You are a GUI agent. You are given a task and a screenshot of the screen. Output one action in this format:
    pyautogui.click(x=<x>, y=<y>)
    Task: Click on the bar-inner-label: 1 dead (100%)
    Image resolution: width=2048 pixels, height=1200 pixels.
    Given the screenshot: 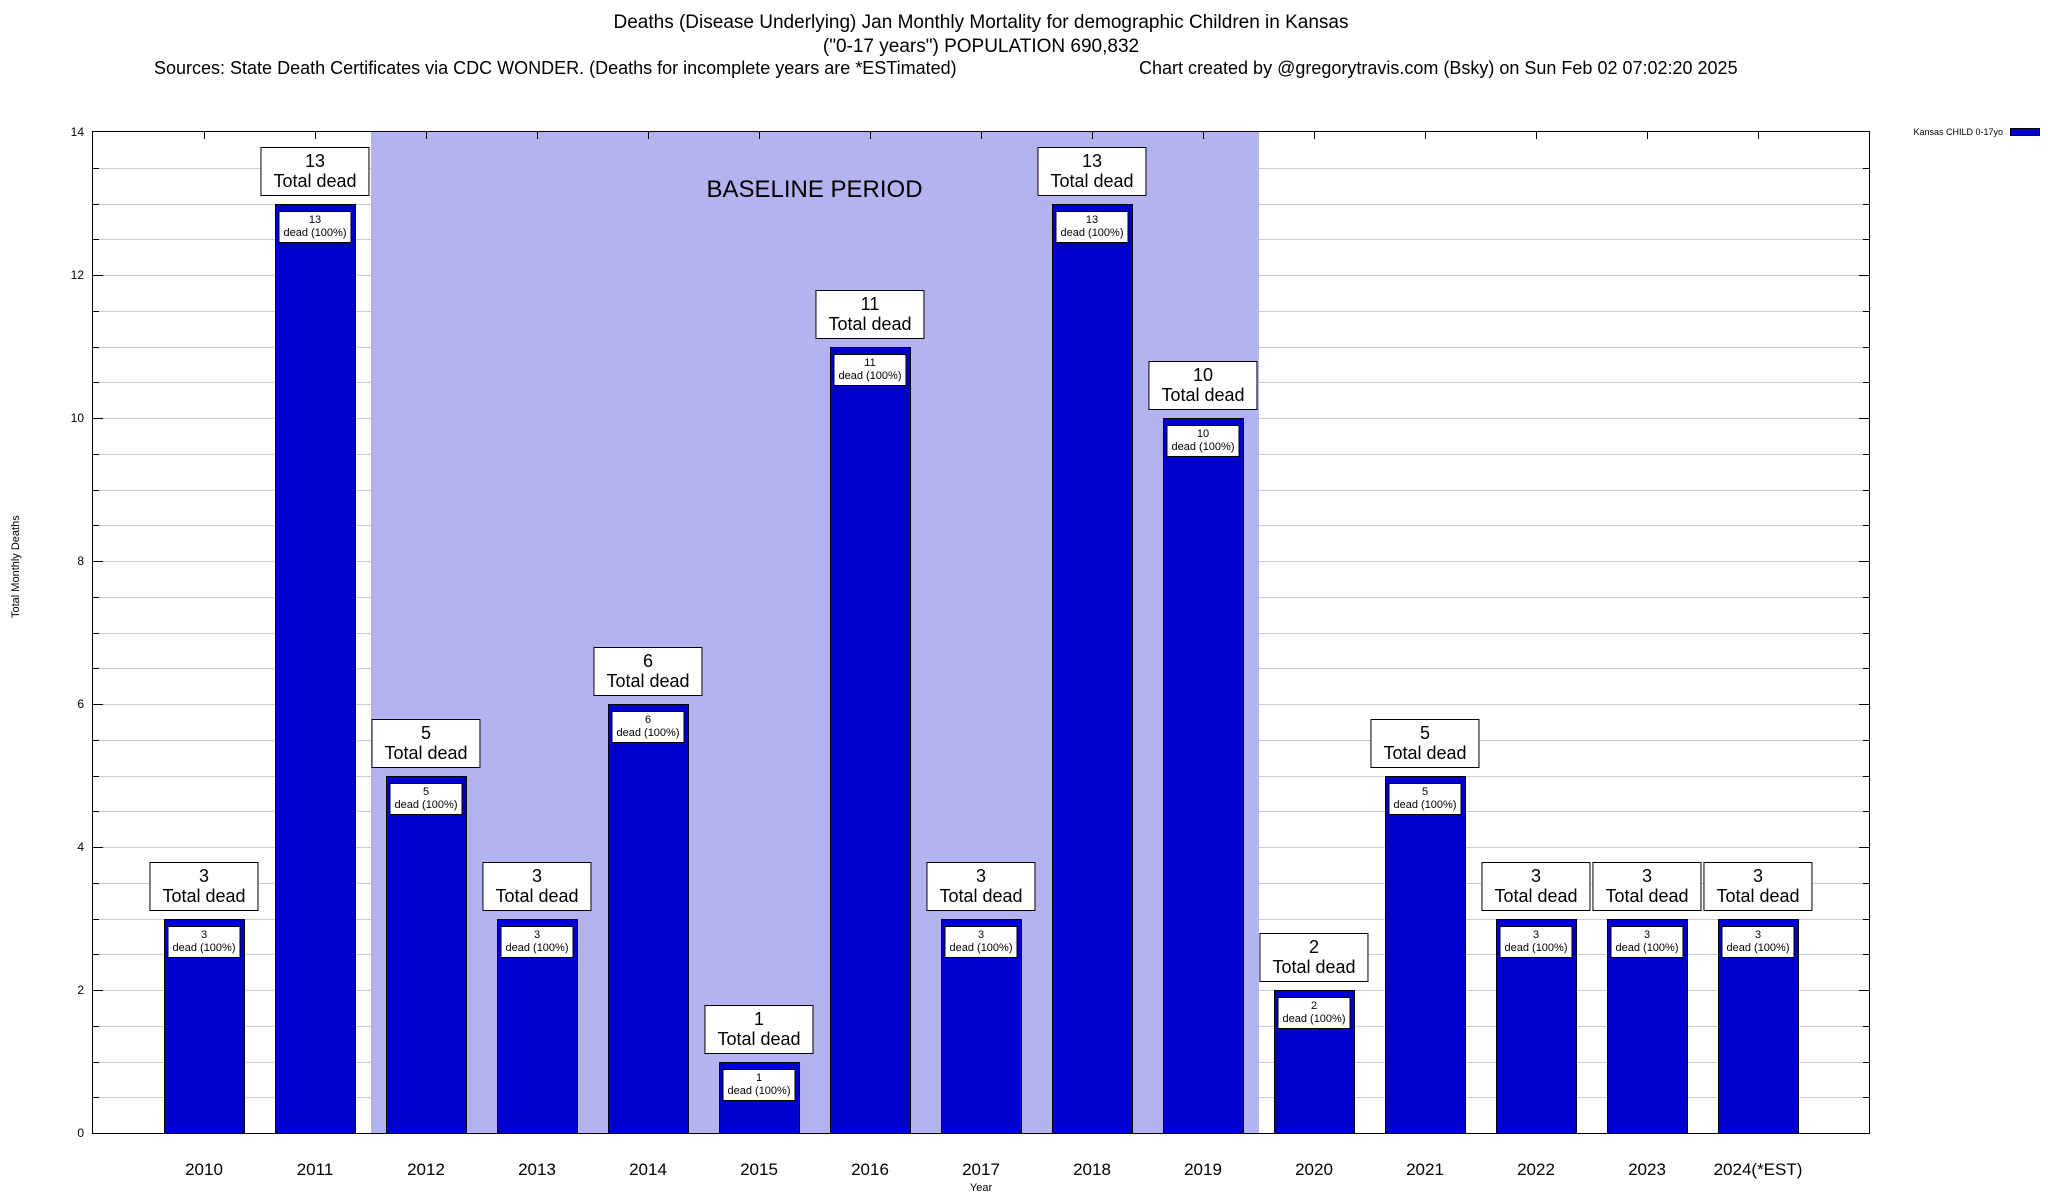 What is the action you would take?
    pyautogui.click(x=759, y=1084)
    